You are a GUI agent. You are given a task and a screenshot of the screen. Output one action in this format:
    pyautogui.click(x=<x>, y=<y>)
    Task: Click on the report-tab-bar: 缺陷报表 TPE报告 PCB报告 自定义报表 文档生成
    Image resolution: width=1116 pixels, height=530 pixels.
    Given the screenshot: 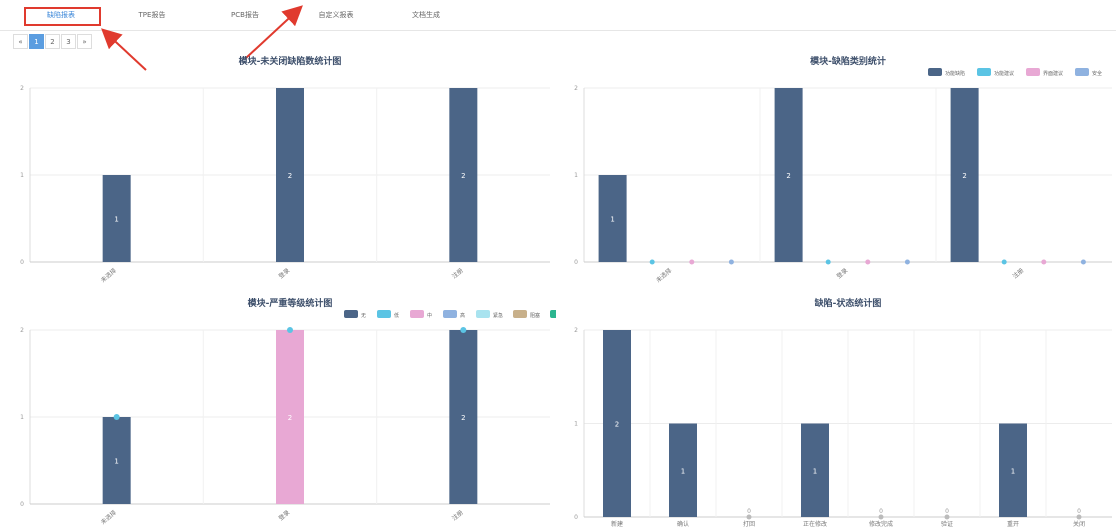 What is the action you would take?
    pyautogui.click(x=558, y=15)
    